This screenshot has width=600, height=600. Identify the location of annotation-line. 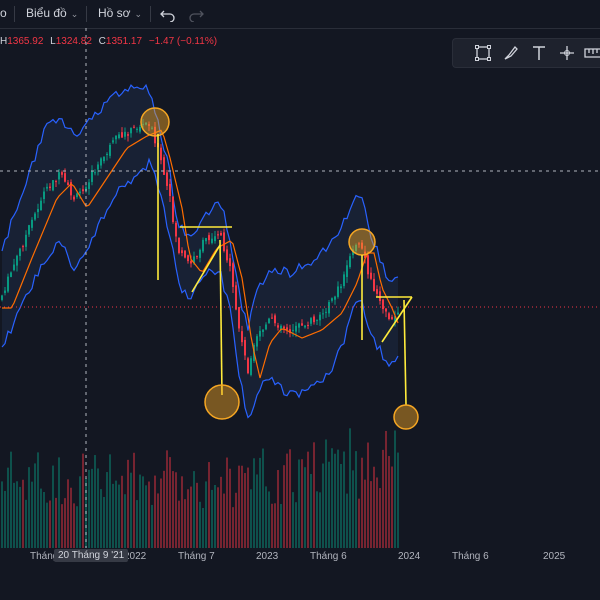
(397, 319).